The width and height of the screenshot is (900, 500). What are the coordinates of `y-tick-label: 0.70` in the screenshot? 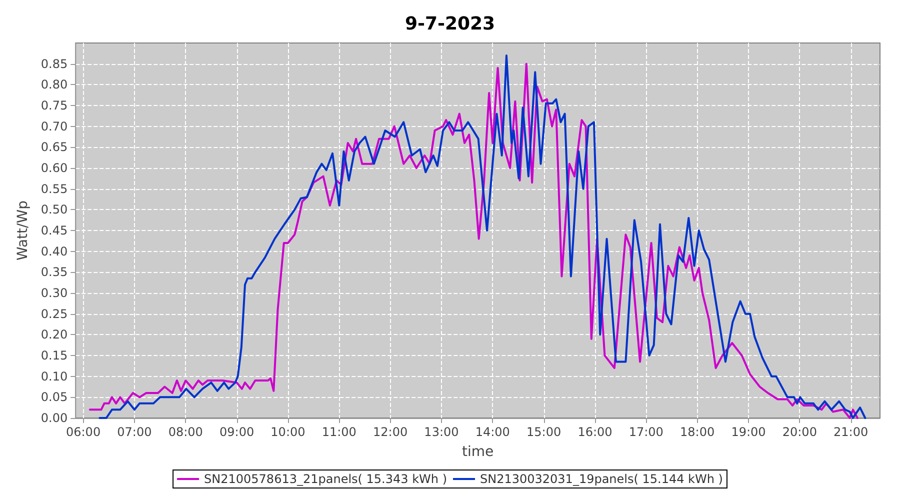 It's located at (54, 126).